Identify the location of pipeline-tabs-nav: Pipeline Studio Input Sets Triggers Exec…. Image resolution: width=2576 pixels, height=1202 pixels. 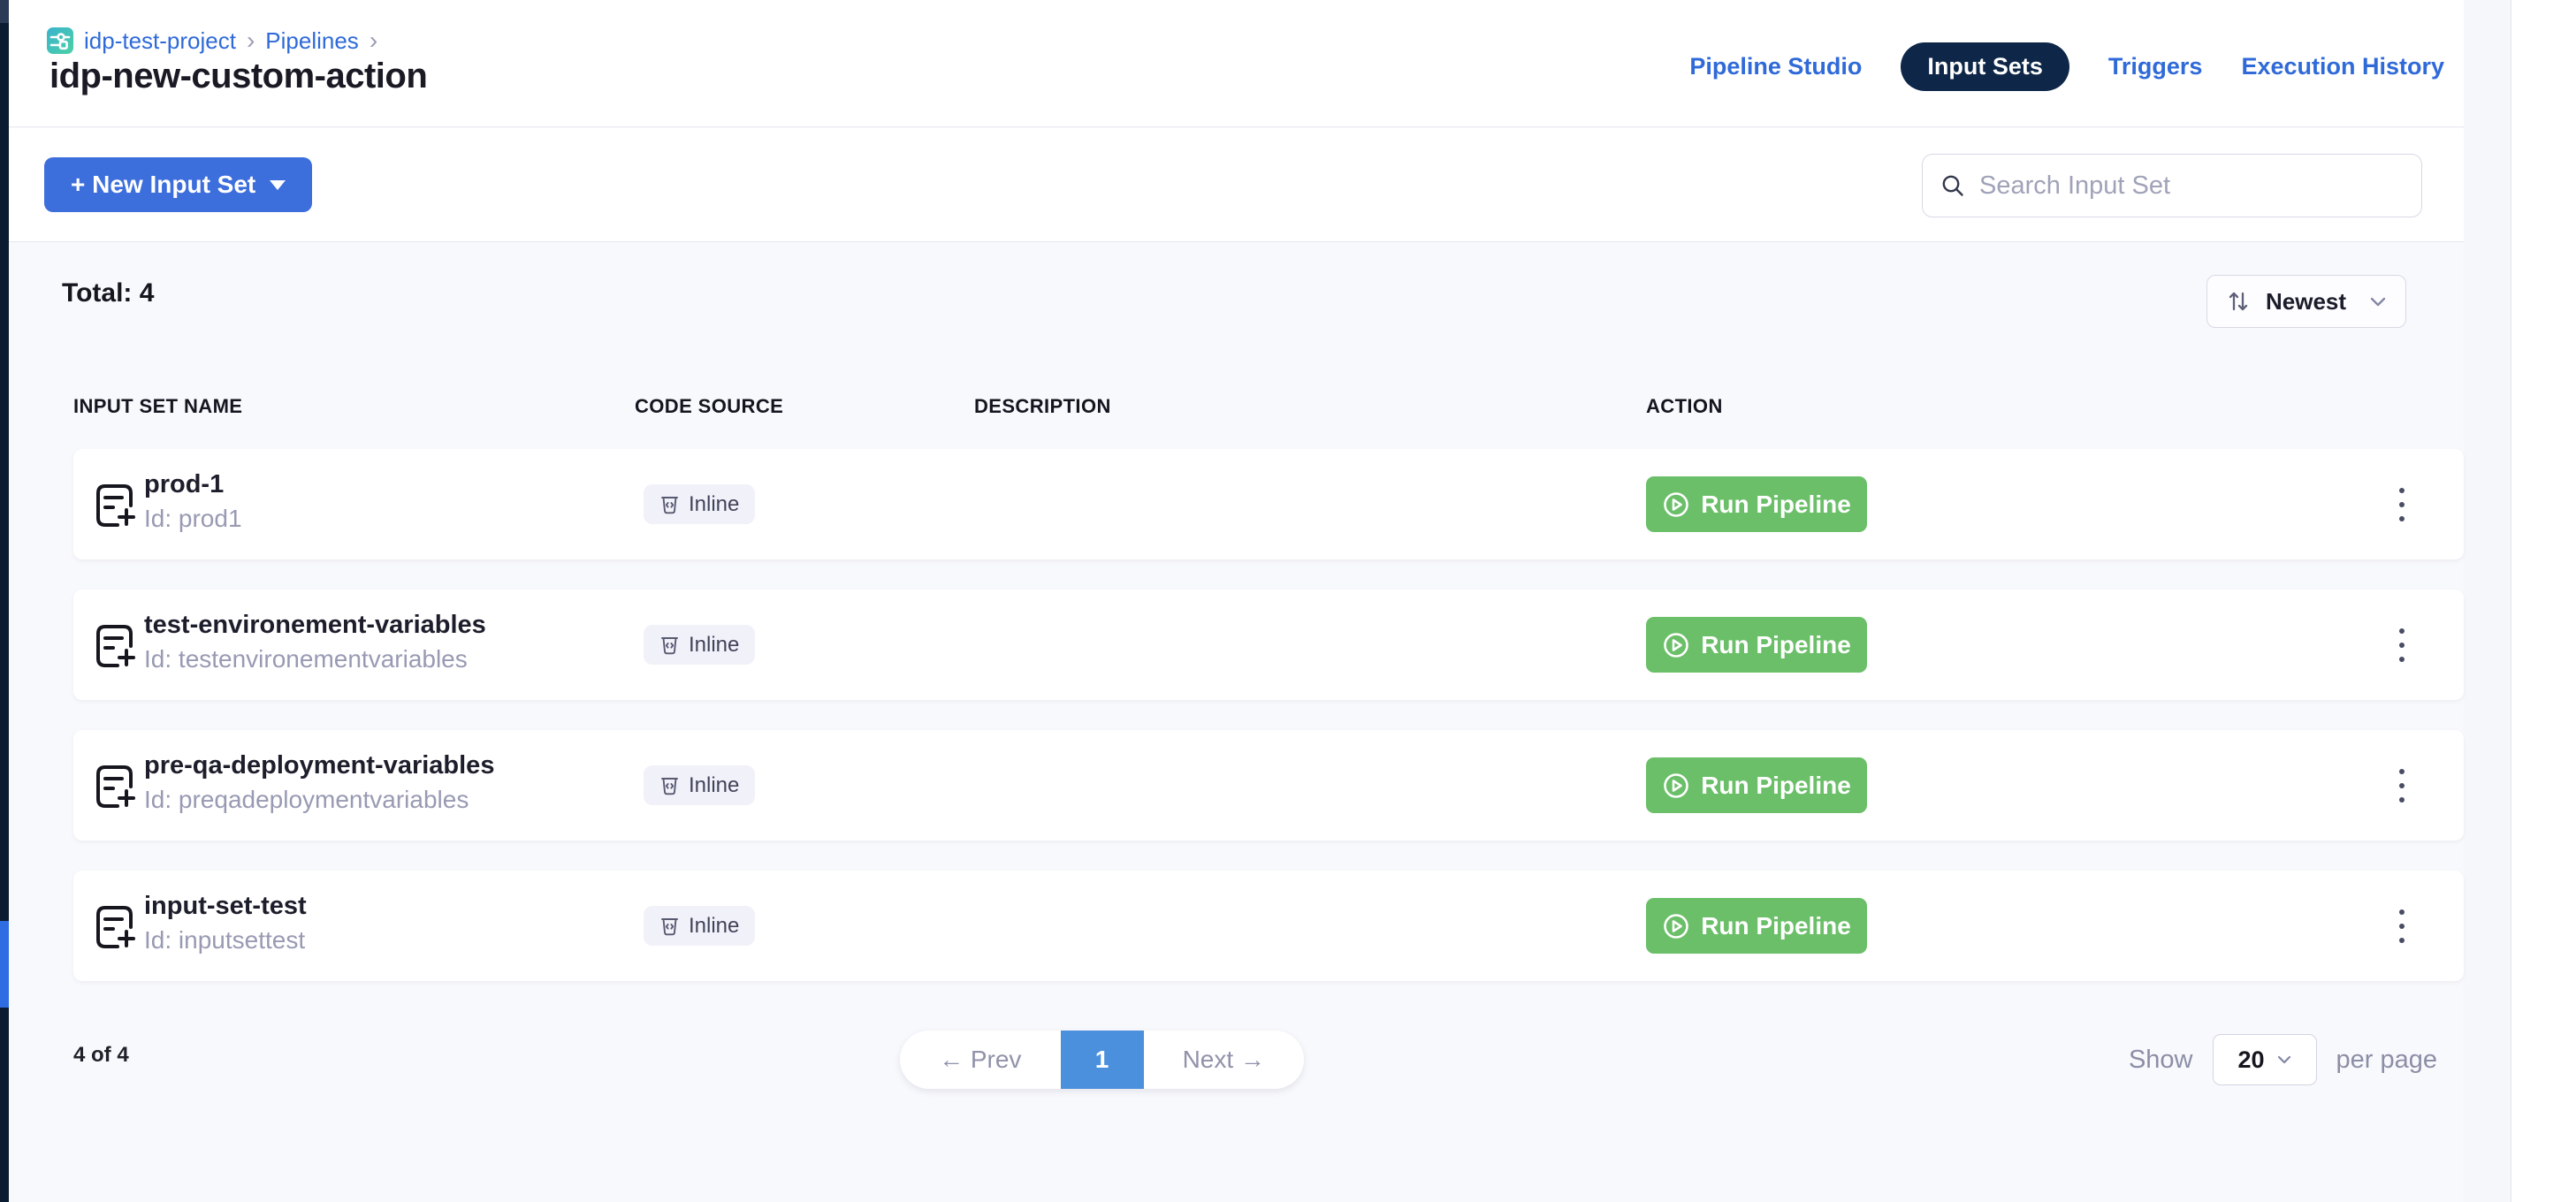
(2066, 66).